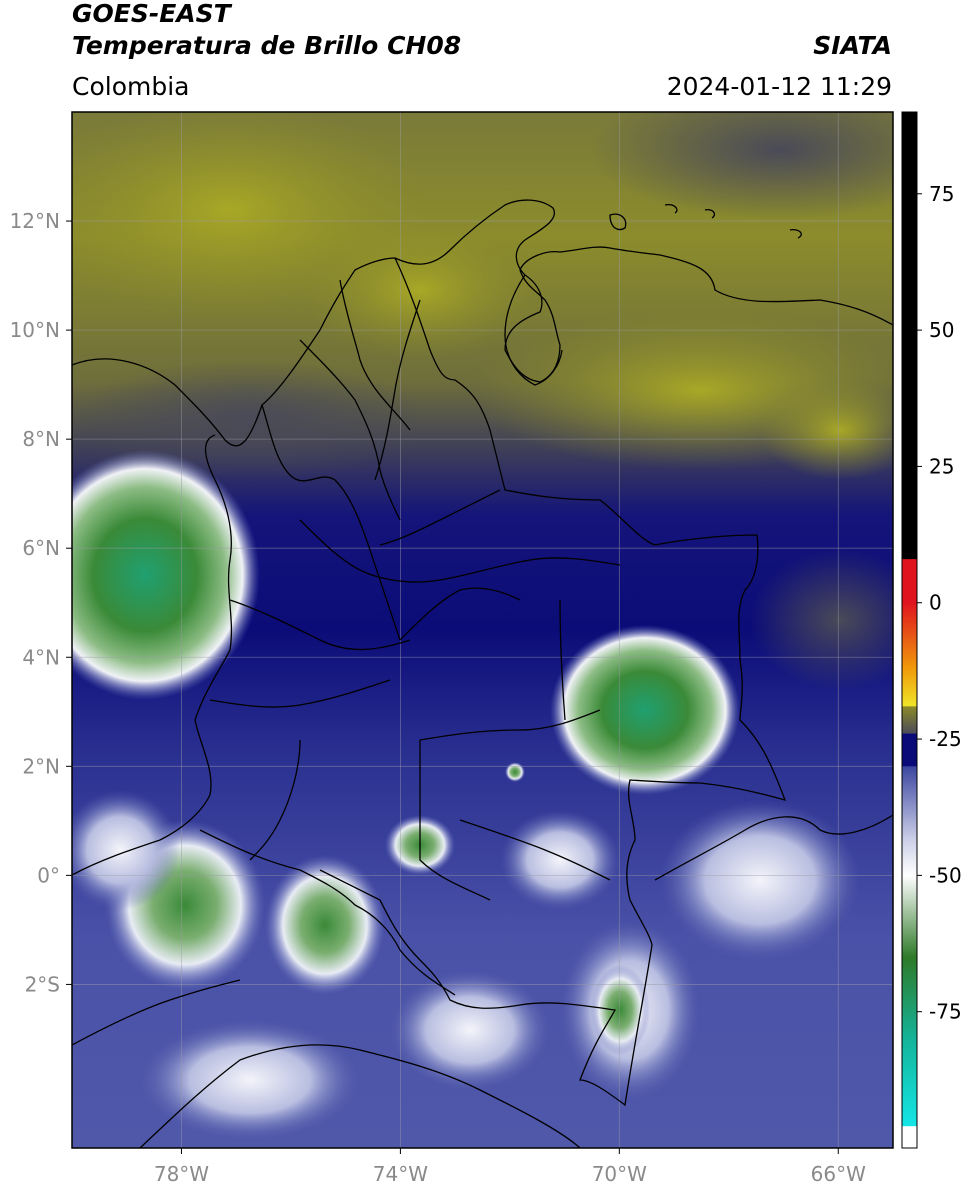 Image resolution: width=966 pixels, height=1190 pixels. What do you see at coordinates (838, 1174) in the screenshot?
I see `lon-tick-label: 66°W` at bounding box center [838, 1174].